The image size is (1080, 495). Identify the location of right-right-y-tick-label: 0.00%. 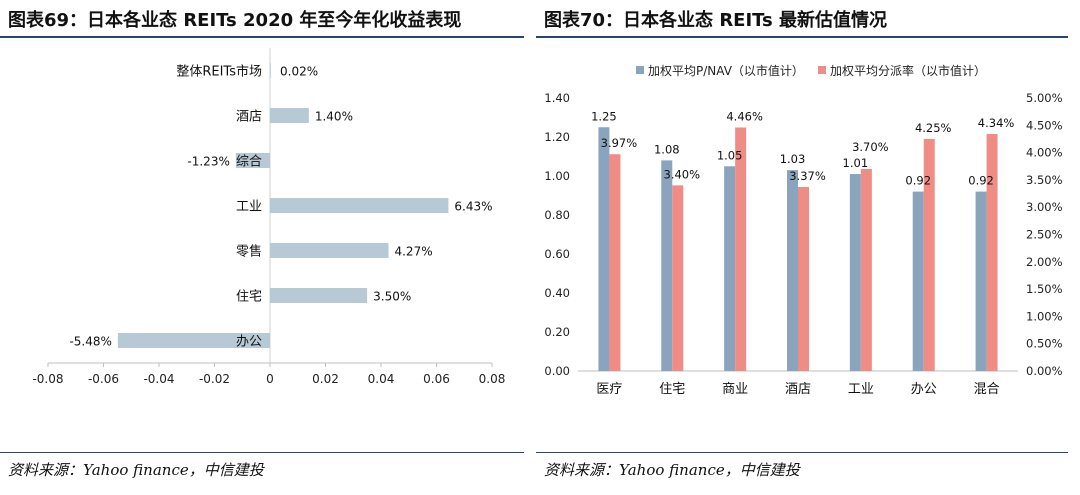
(1044, 371).